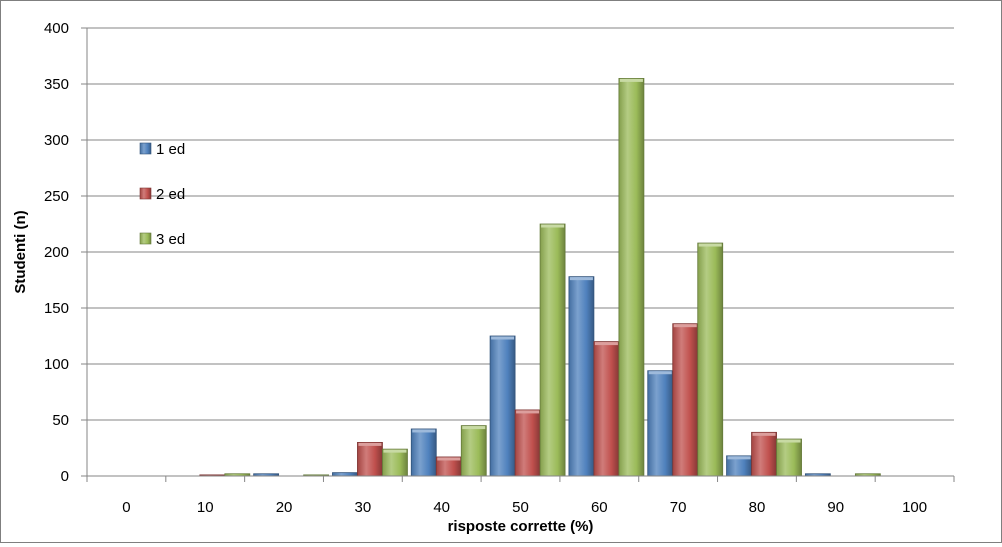 This screenshot has height=547, width=1002. I want to click on y-tick-label: 300, so click(56, 140).